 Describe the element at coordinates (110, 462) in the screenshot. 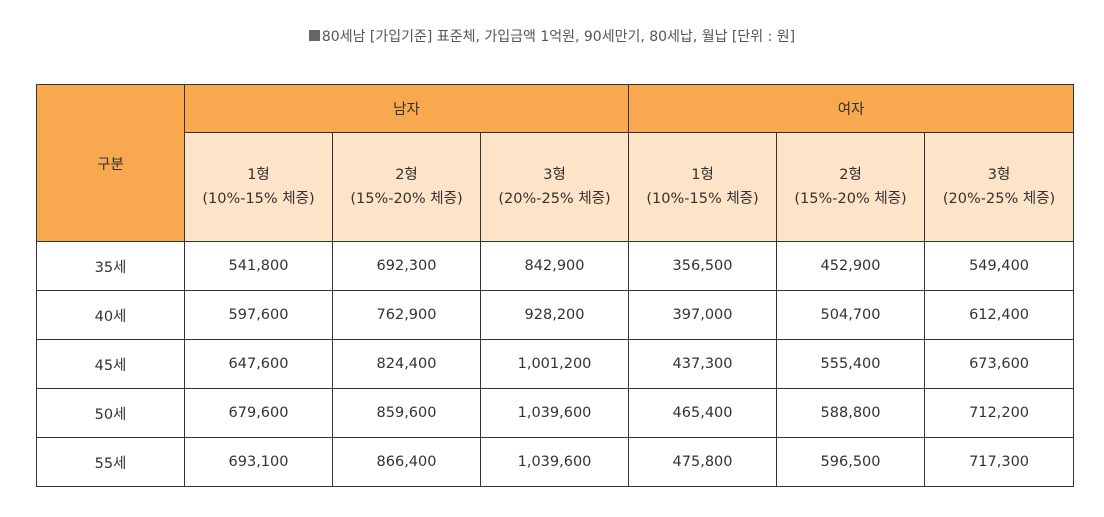

I see `age-cell: 55세` at that location.